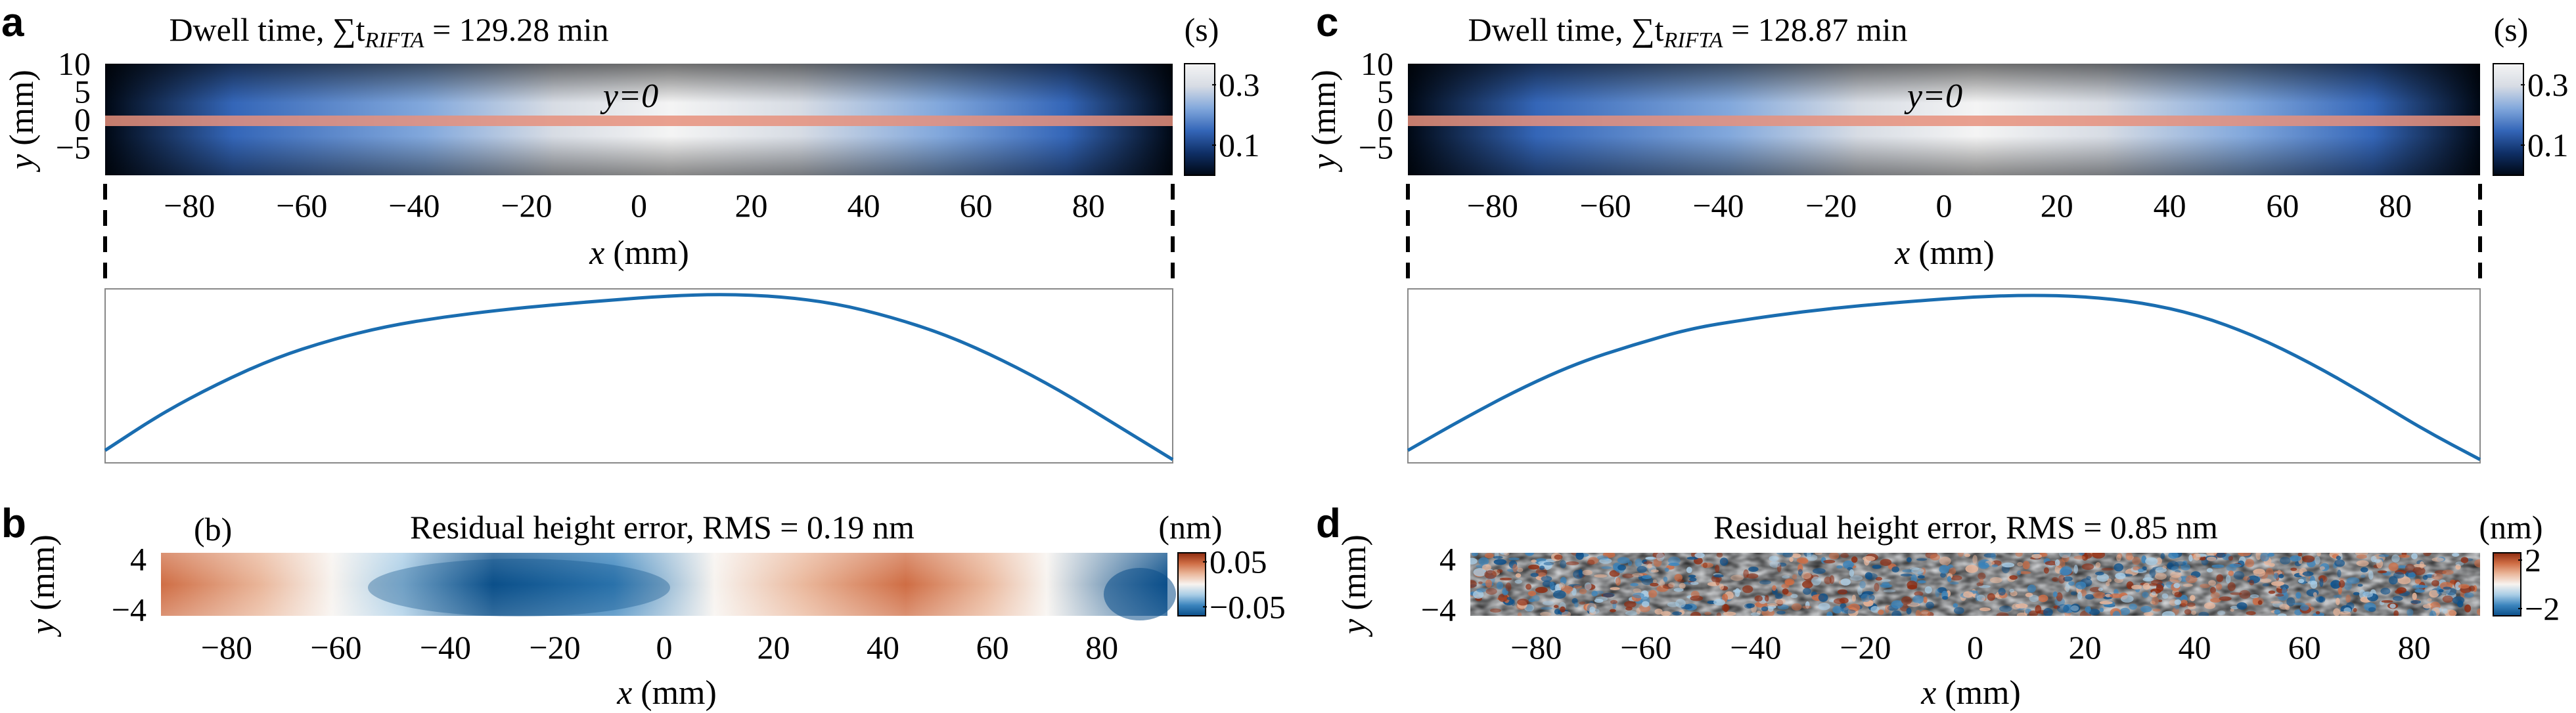 The height and width of the screenshot is (713, 2576). I want to click on colorbar-ticks-a: 0.3 0.1, so click(1236, 114).